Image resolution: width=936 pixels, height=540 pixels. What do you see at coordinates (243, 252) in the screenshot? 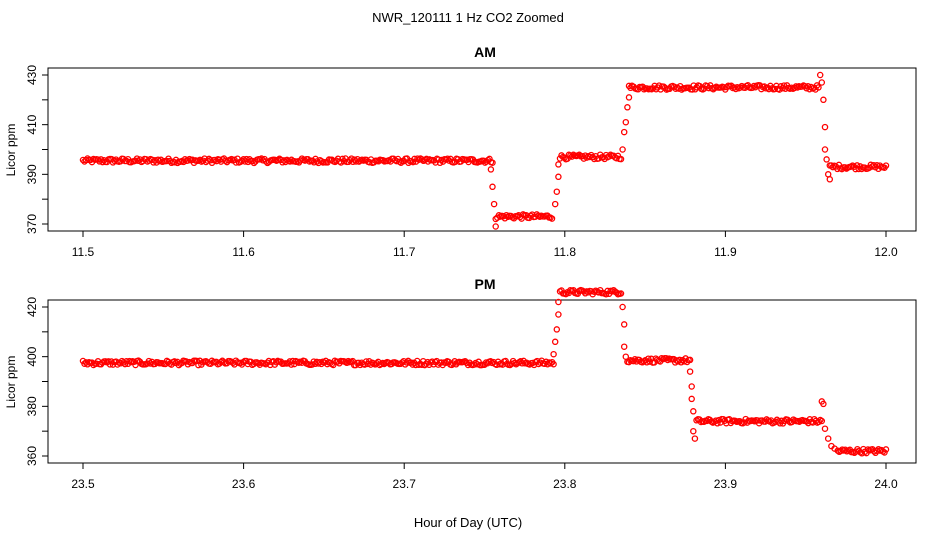
I see `am-x-tick-label: 11.6` at bounding box center [243, 252].